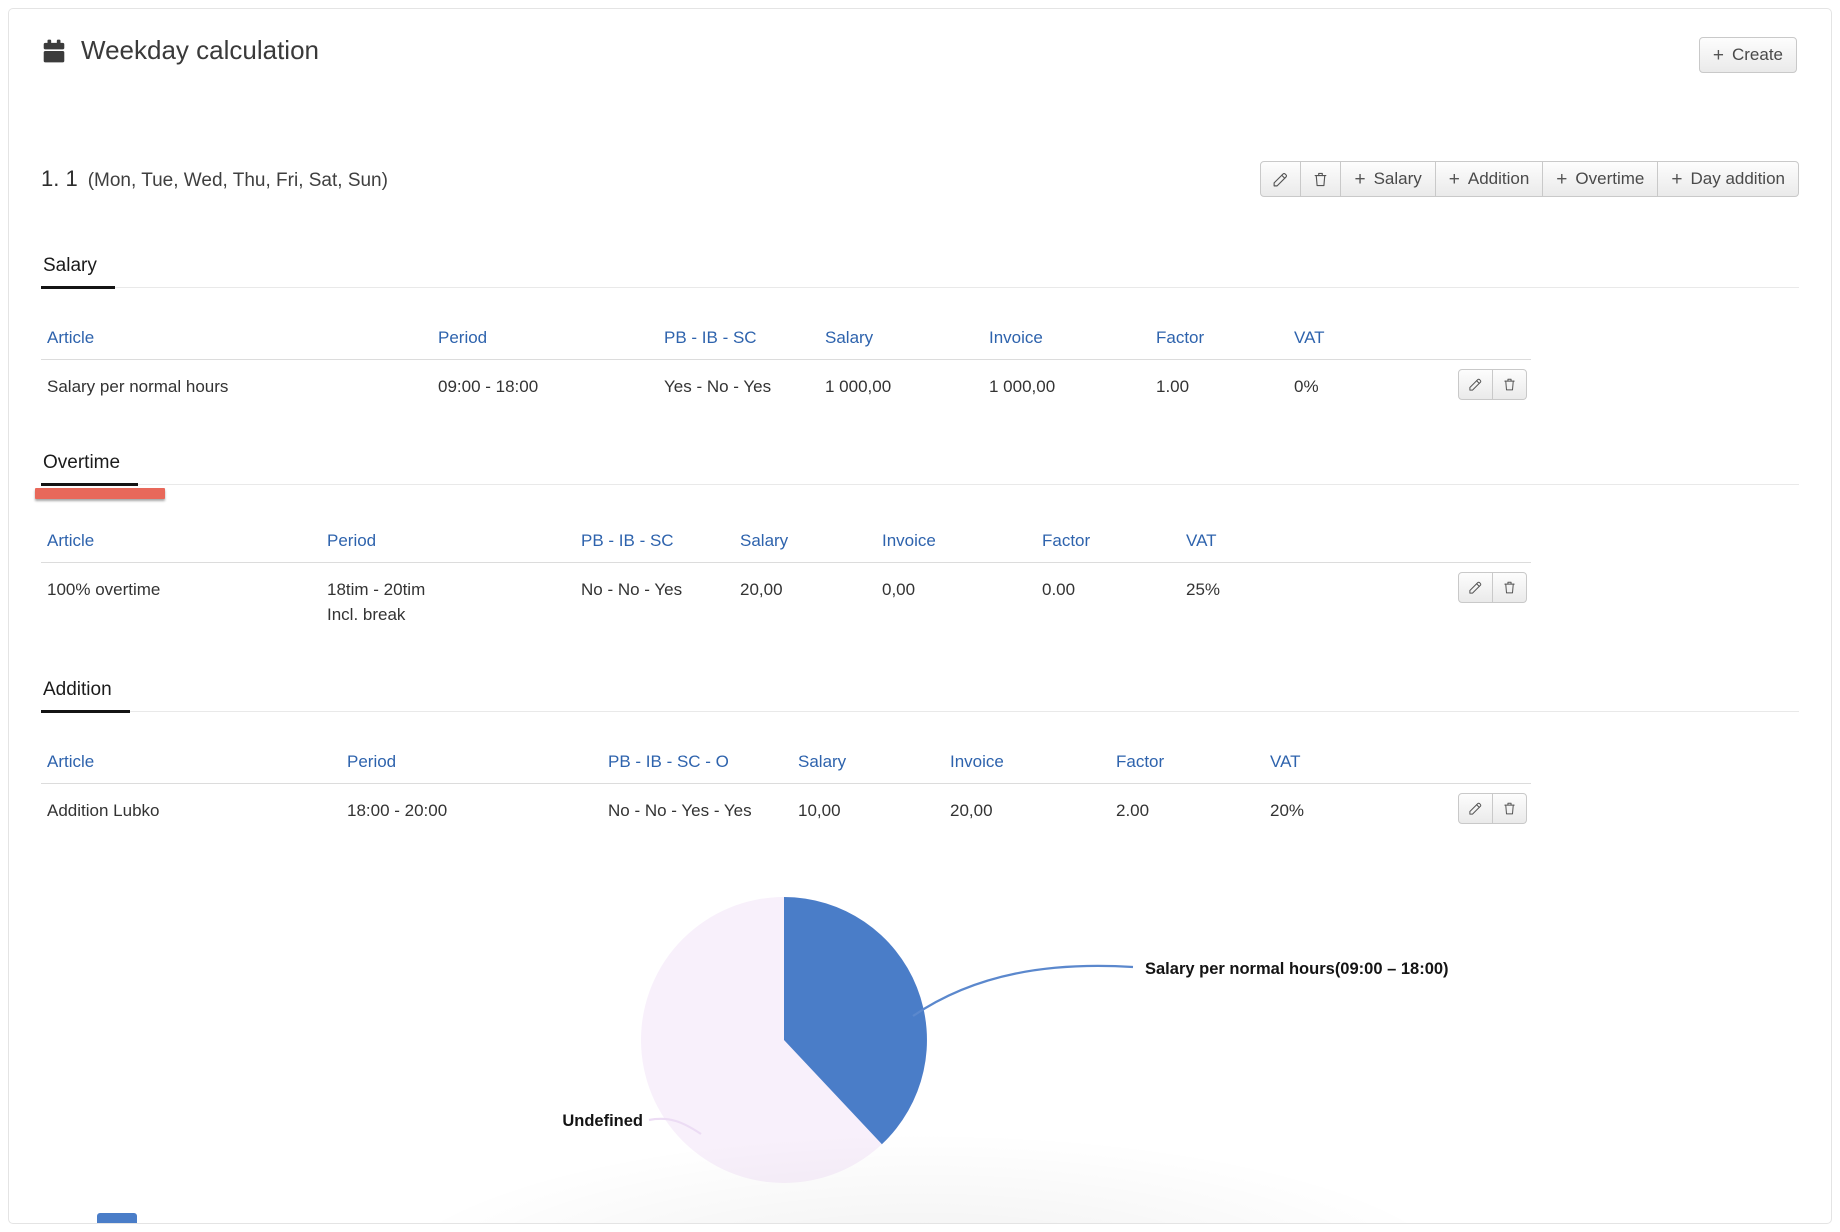 The width and height of the screenshot is (1840, 1232). Describe the element at coordinates (761, 589) in the screenshot. I see `cell-salary: 20,00` at that location.